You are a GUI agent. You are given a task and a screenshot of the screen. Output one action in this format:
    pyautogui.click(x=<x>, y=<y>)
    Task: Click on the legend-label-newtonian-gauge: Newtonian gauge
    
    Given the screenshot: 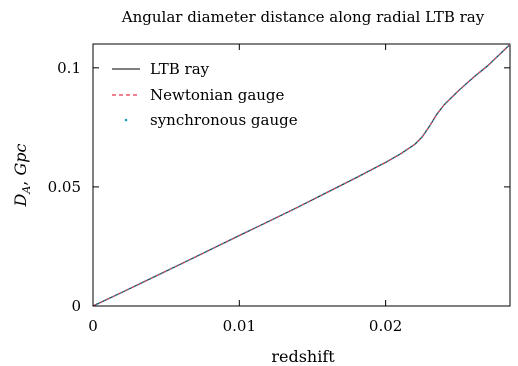 What is the action you would take?
    pyautogui.click(x=217, y=95)
    